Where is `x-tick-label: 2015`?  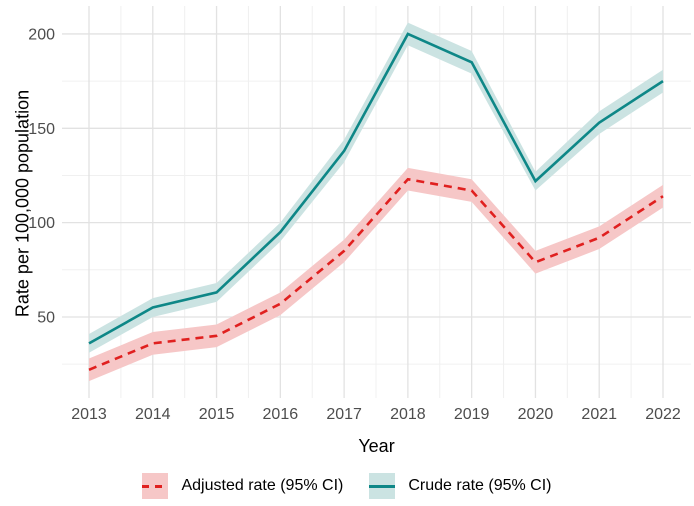
x-tick-label: 2015 is located at coordinates (217, 414).